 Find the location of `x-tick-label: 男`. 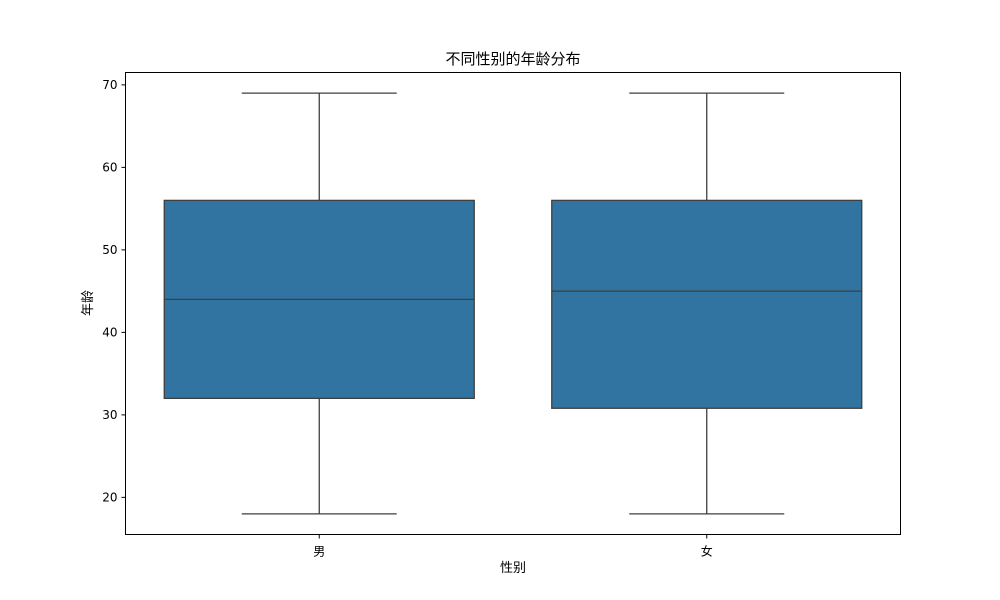

x-tick-label: 男 is located at coordinates (319, 552).